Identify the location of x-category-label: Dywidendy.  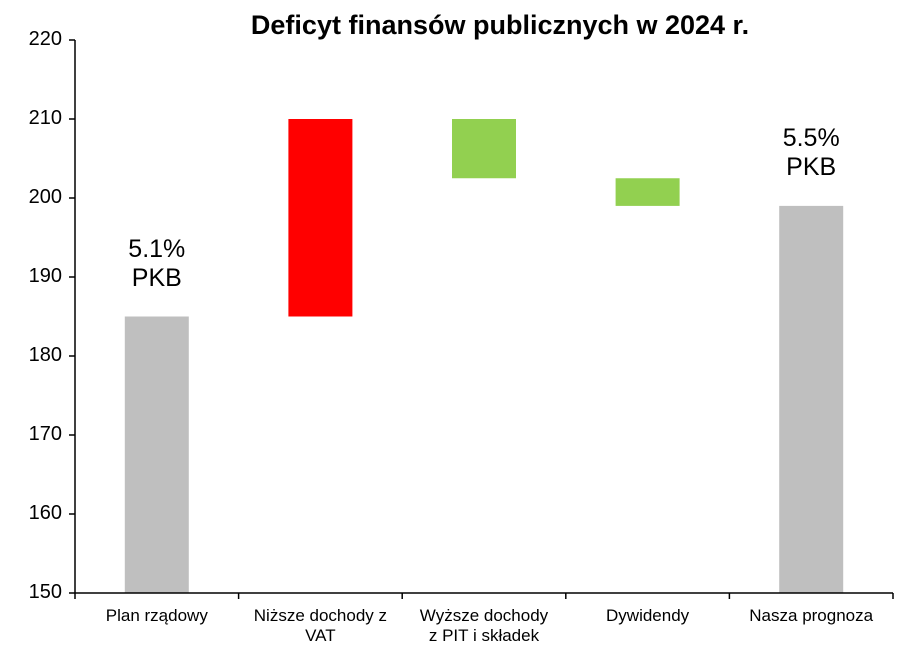
(648, 615).